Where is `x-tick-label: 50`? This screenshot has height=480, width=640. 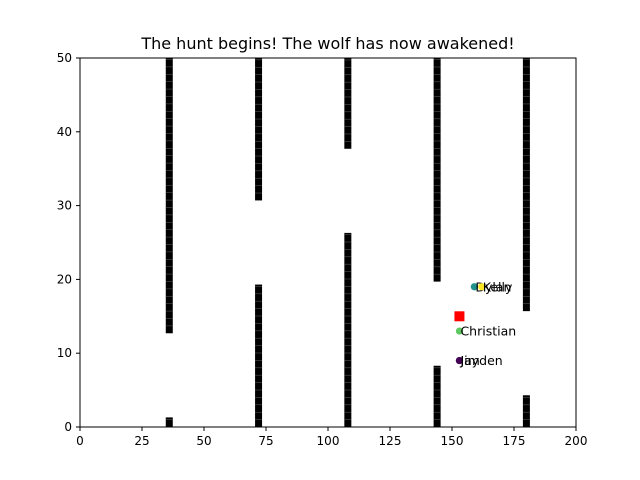
x-tick-label: 50 is located at coordinates (203, 441).